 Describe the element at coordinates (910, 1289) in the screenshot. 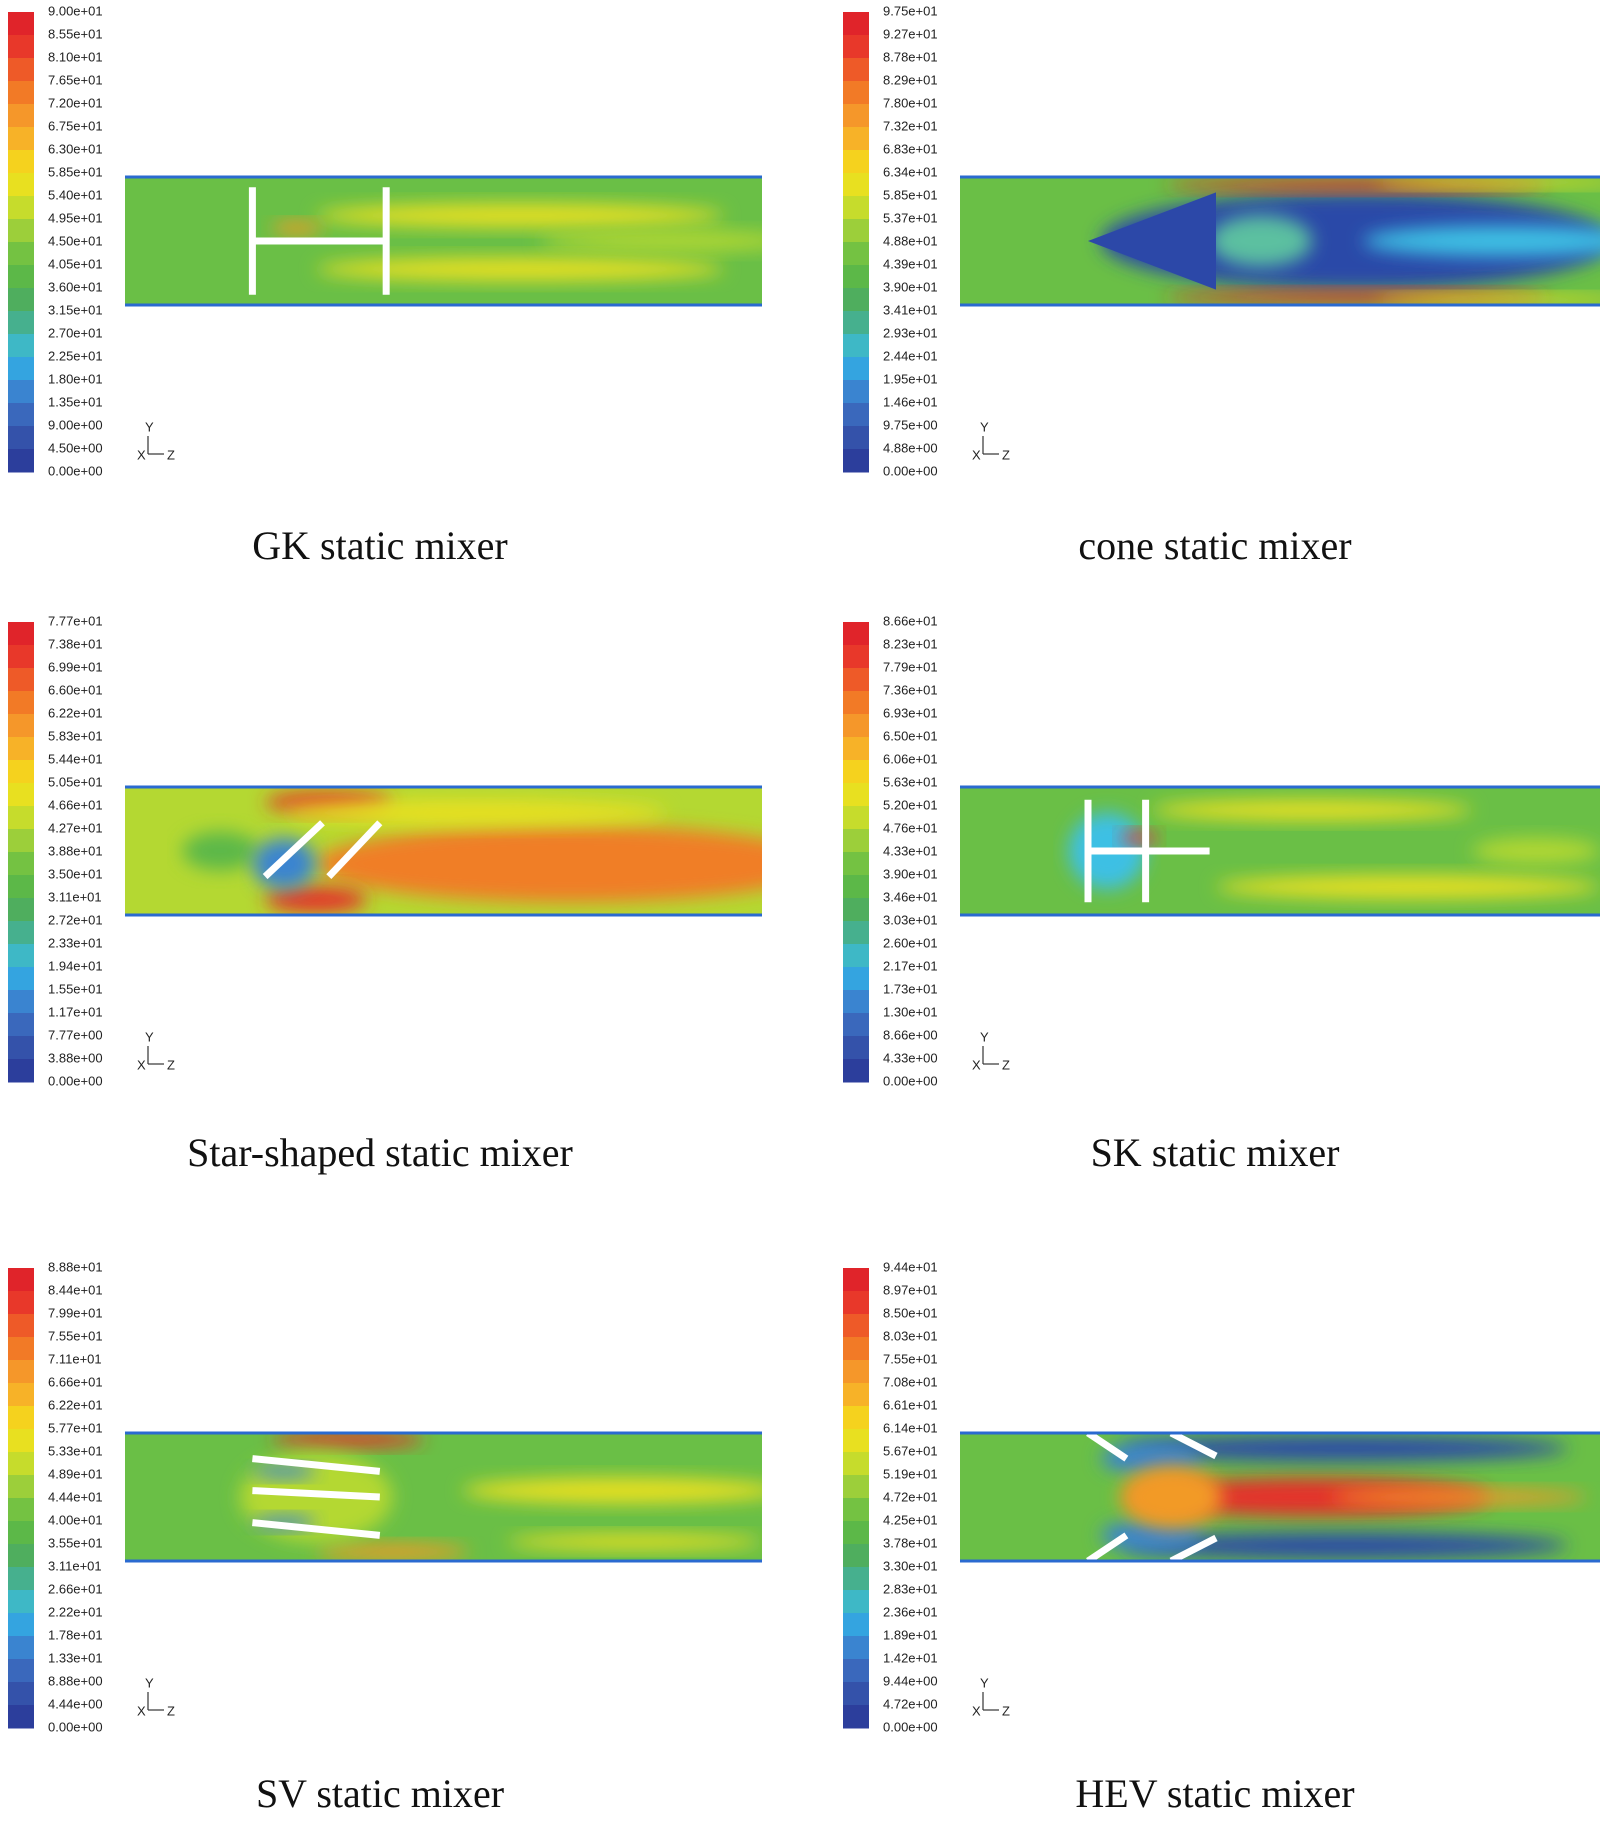

I see `colorbar-label: 8.97e+01` at that location.